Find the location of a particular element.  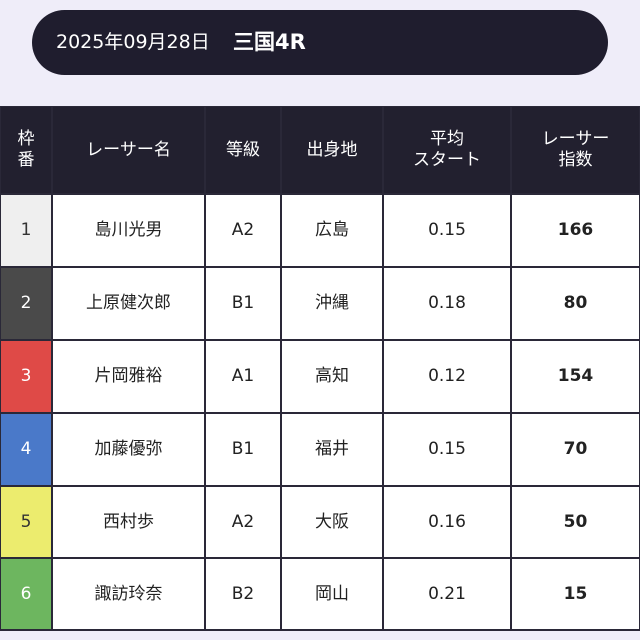

header-line: 枠 is located at coordinates (26, 139).